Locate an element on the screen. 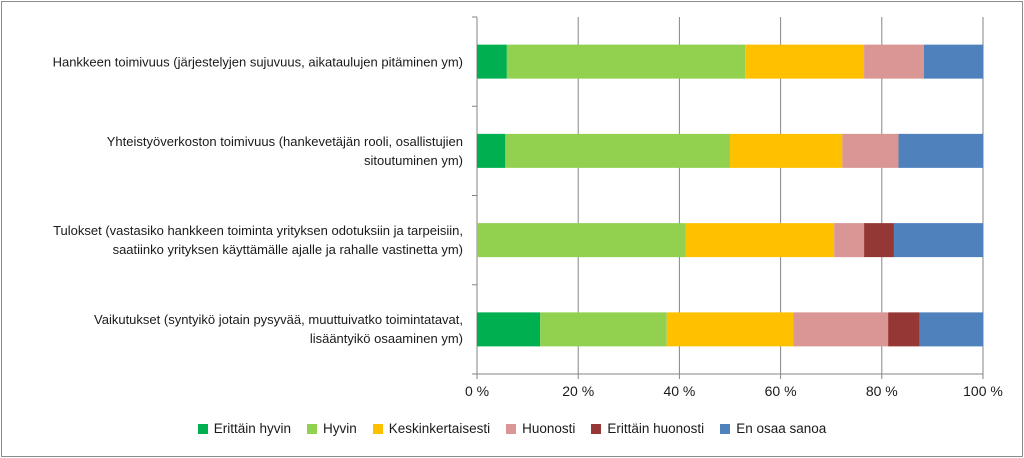 This screenshot has width=1024, height=458. legend-label: En osaa sanoa is located at coordinates (781, 428).